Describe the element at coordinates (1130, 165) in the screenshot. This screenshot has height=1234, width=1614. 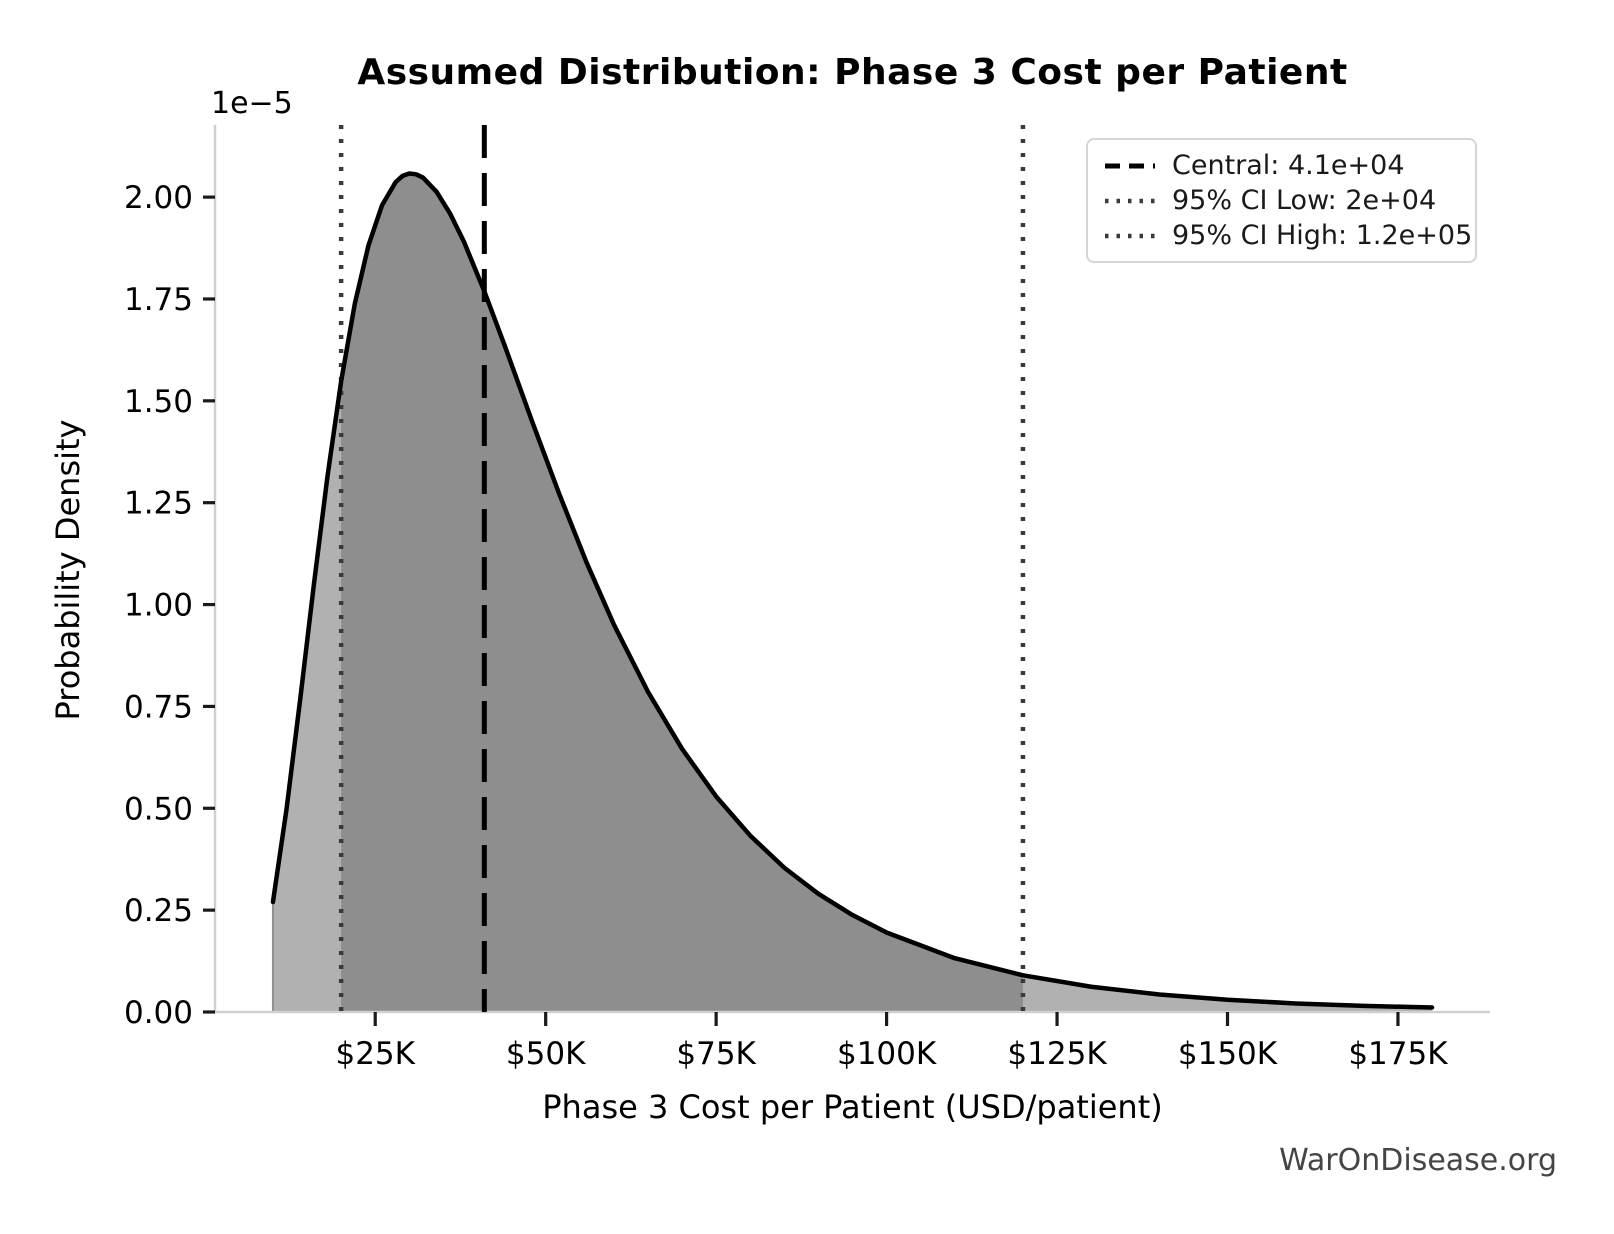
I see `dashed-line-sample` at that location.